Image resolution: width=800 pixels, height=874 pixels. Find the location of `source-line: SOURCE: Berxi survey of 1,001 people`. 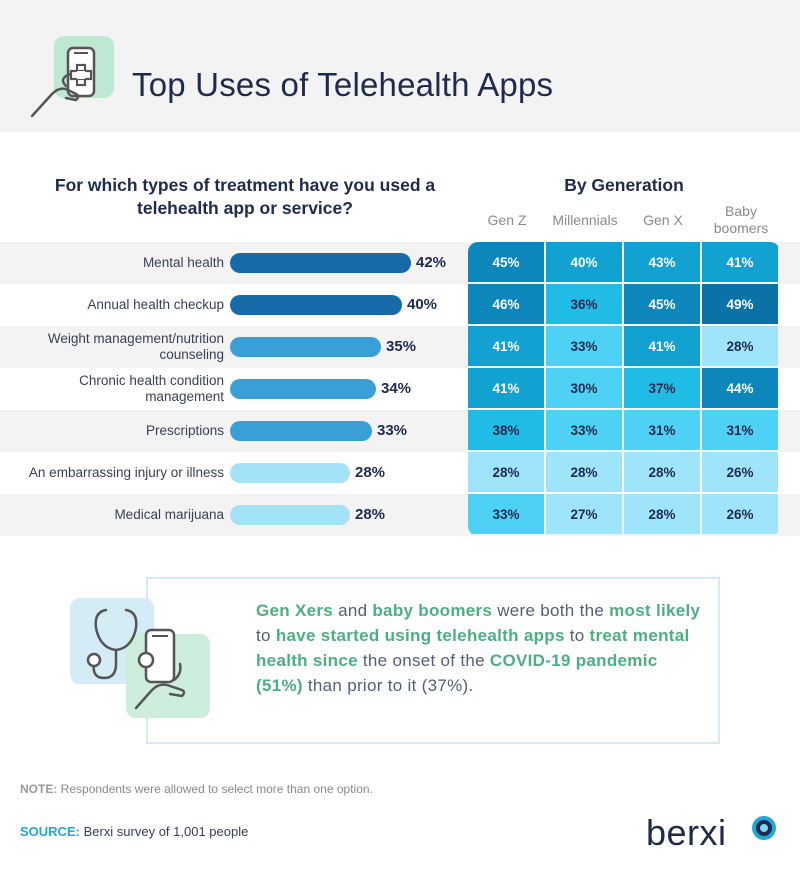

source-line: SOURCE: Berxi survey of 1,001 people is located at coordinates (134, 831).